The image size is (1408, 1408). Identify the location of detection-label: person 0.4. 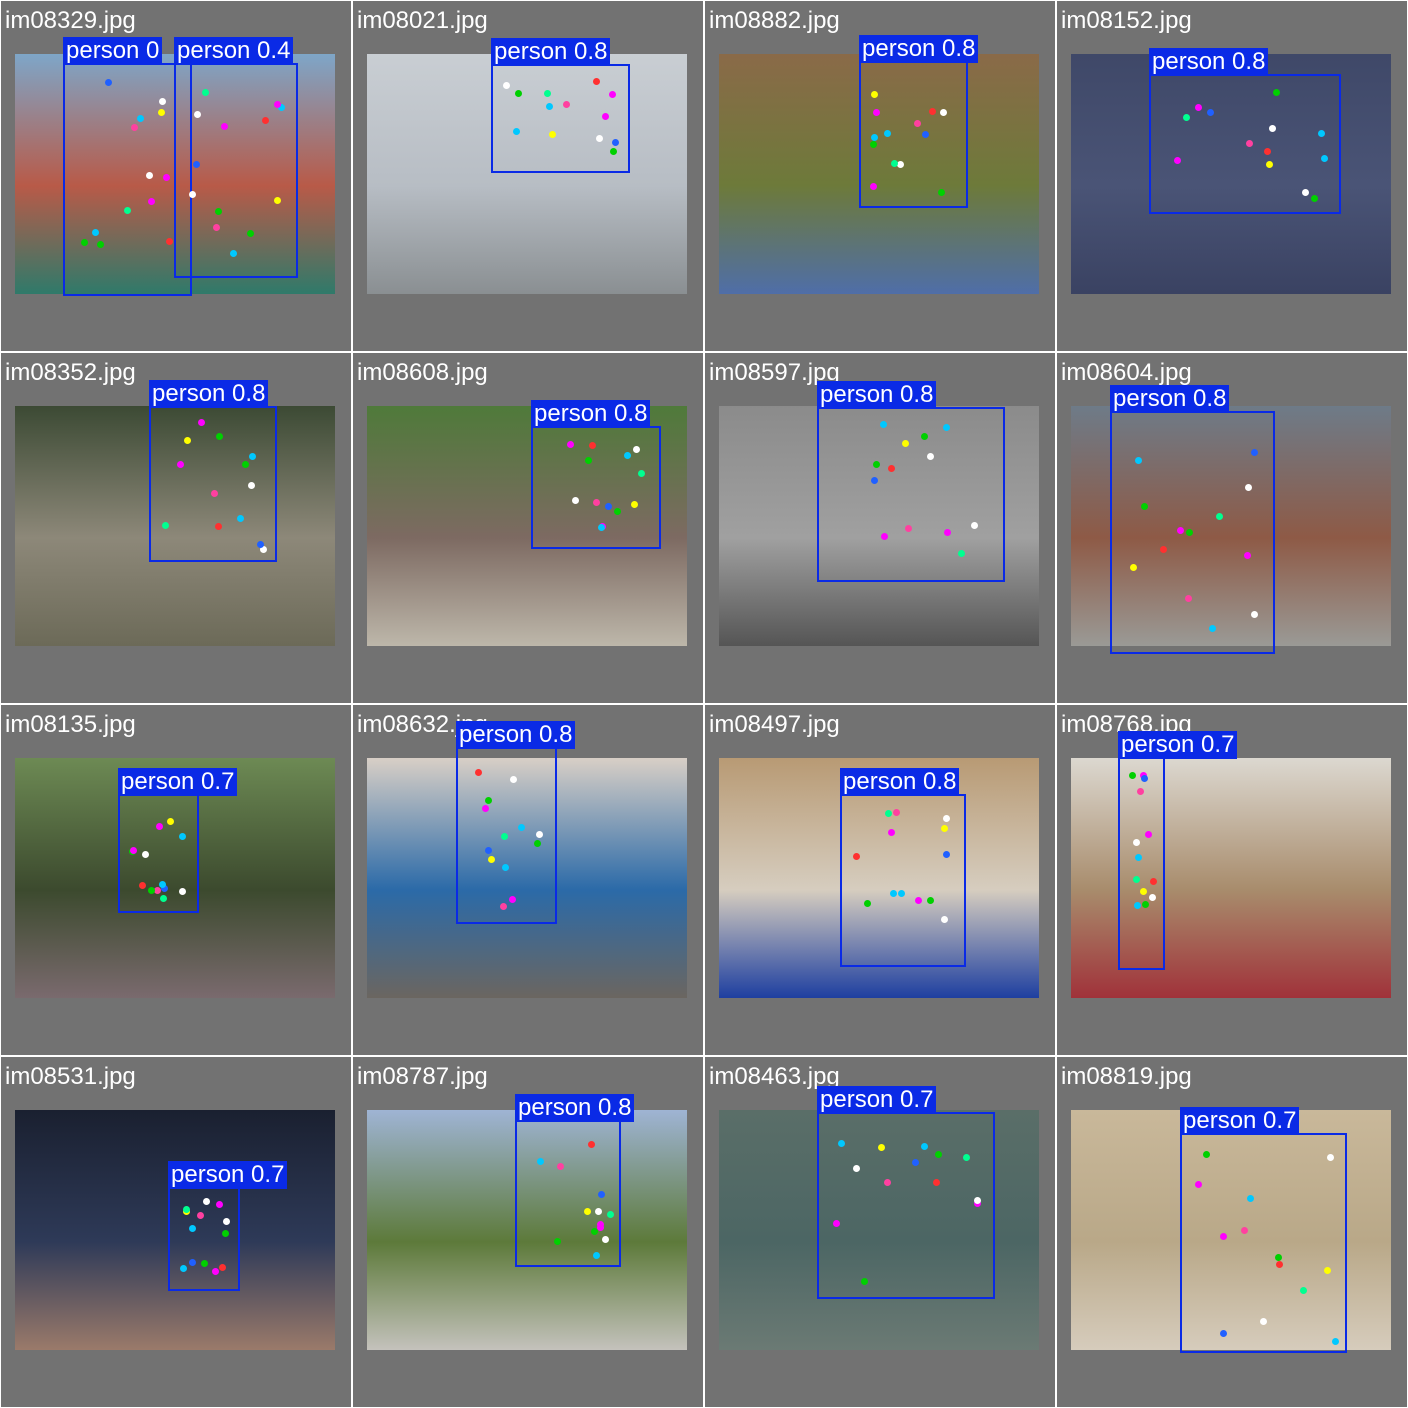
(234, 51).